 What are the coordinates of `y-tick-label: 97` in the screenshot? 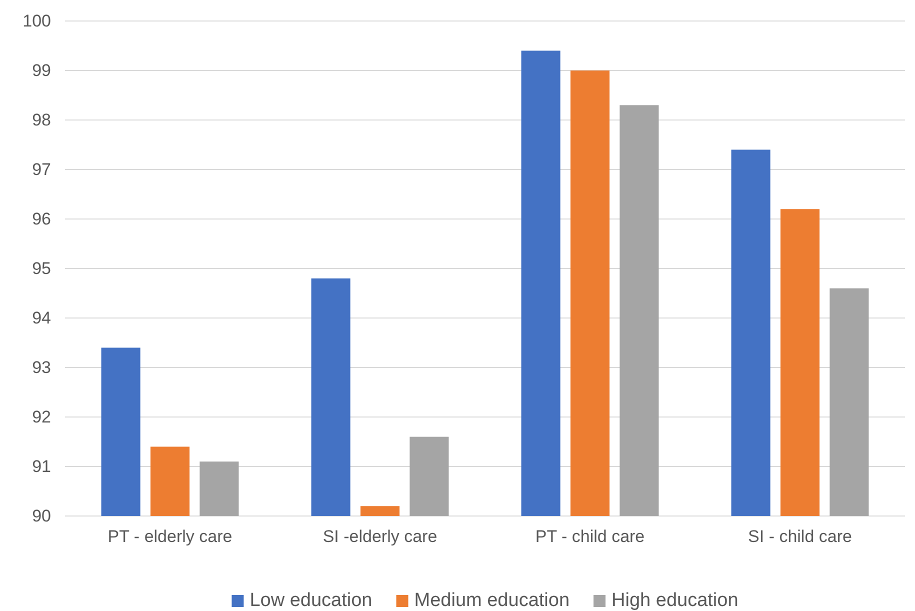 It's located at (41, 169).